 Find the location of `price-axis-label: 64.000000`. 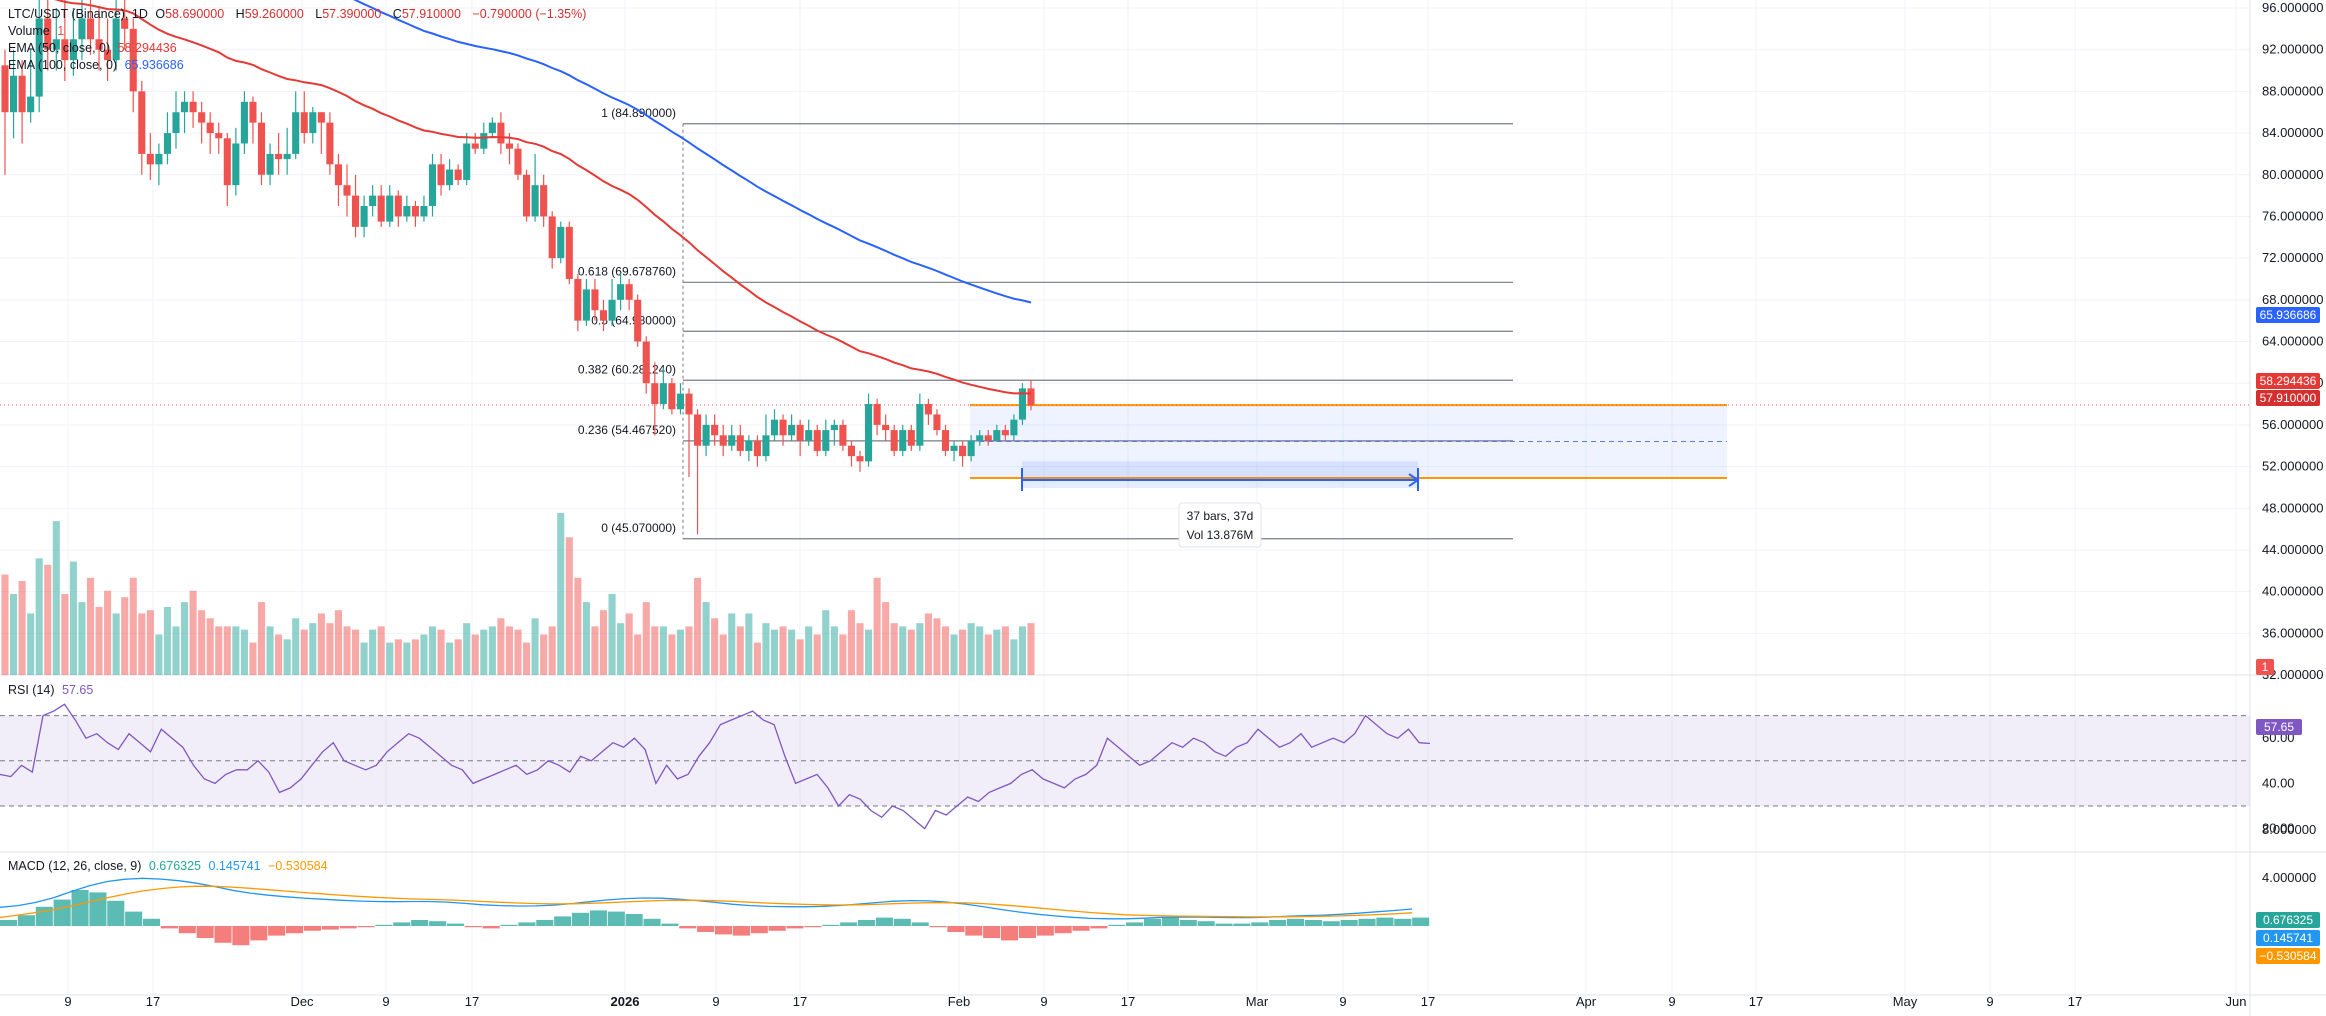

price-axis-label: 64.000000 is located at coordinates (2292, 341).